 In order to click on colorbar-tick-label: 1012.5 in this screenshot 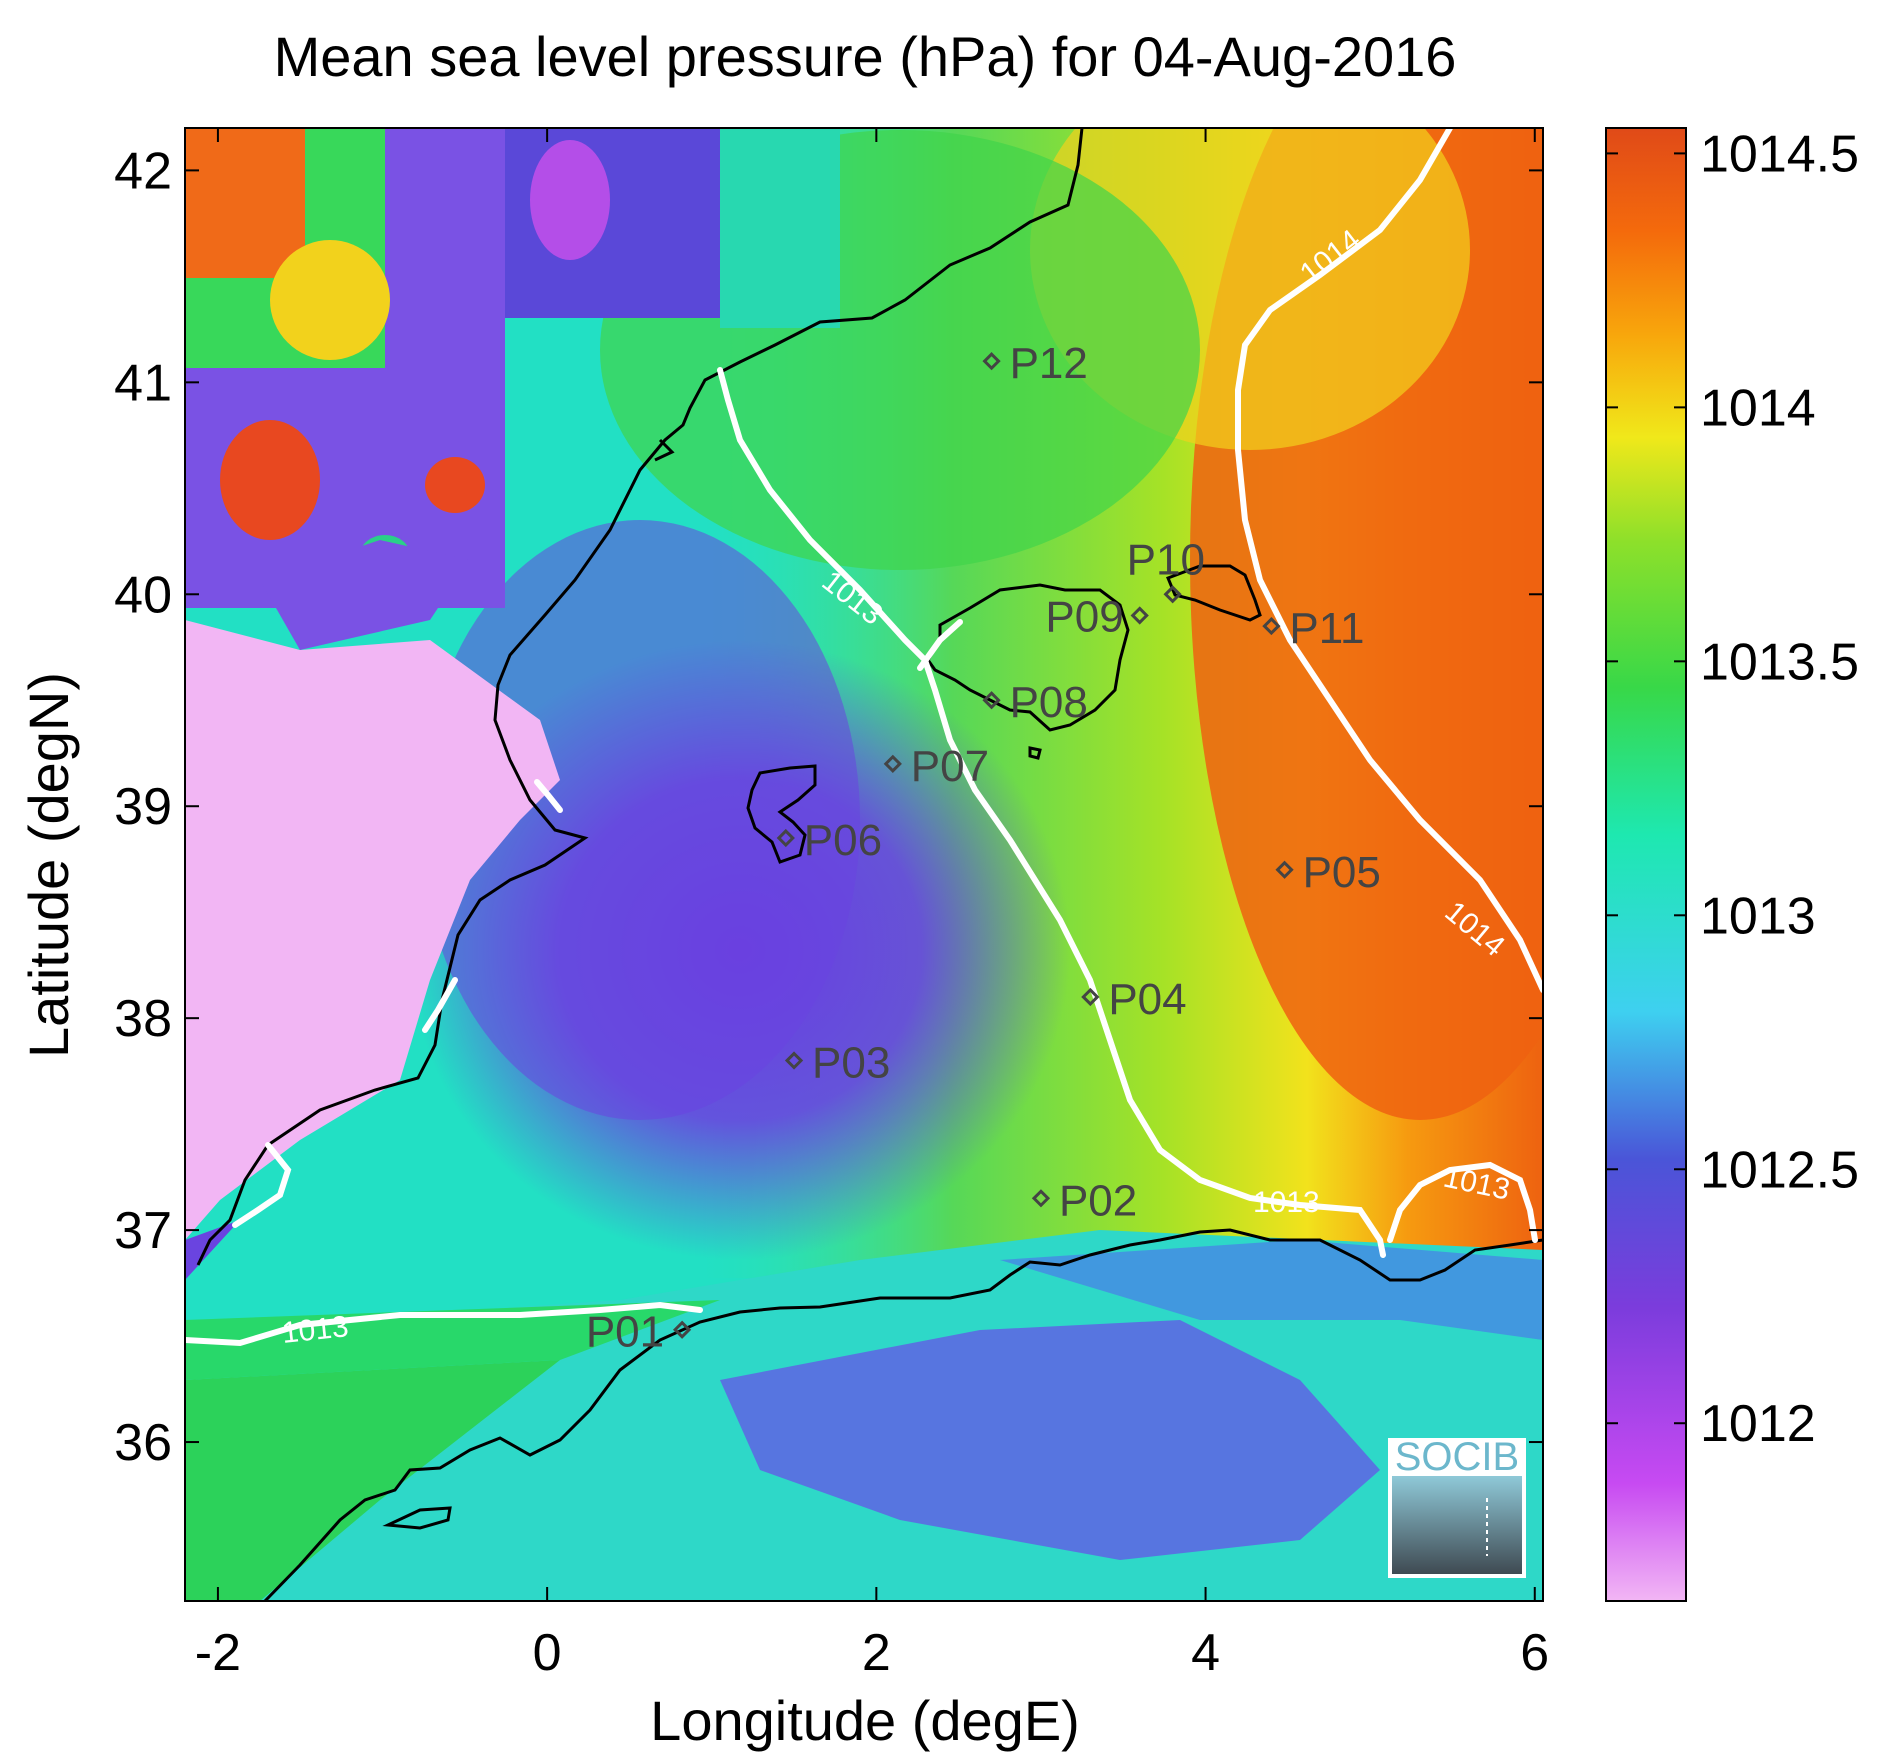, I will do `click(1779, 1170)`.